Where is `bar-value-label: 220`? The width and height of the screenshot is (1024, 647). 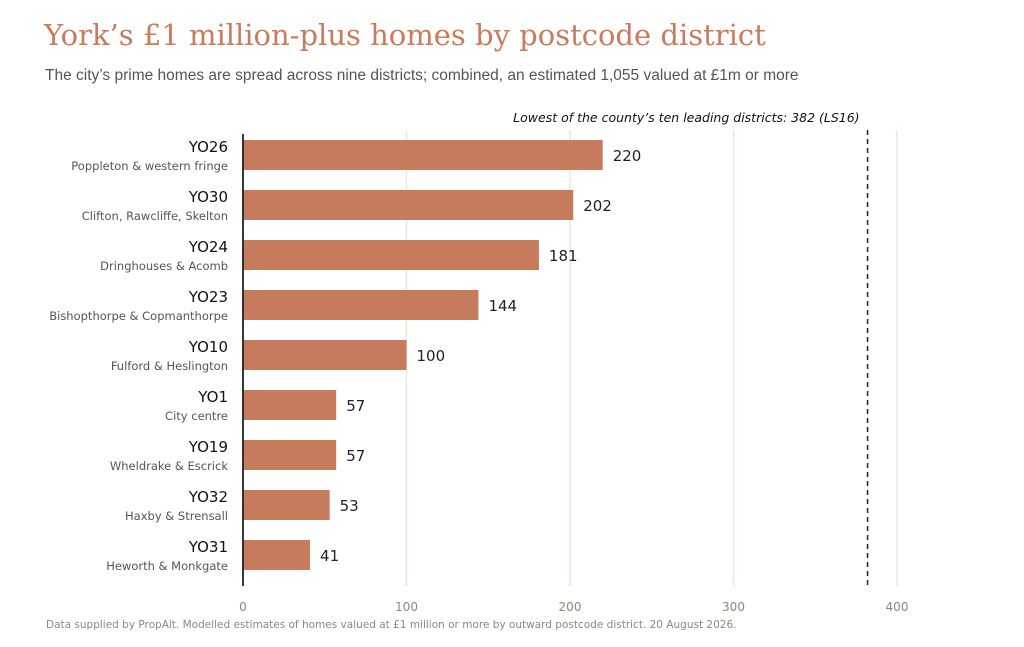 bar-value-label: 220 is located at coordinates (627, 156).